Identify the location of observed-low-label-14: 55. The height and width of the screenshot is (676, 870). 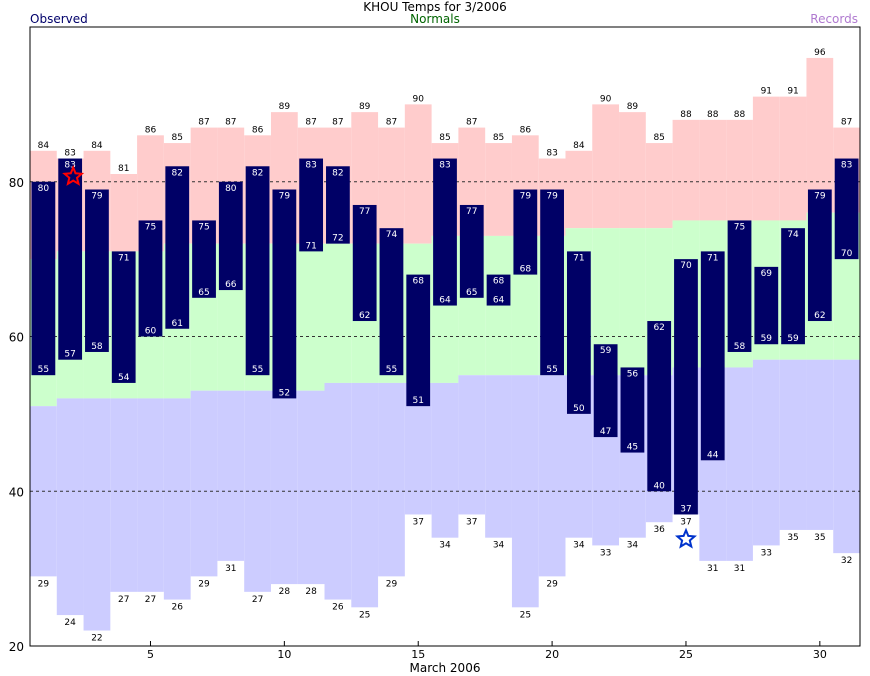
(391, 370).